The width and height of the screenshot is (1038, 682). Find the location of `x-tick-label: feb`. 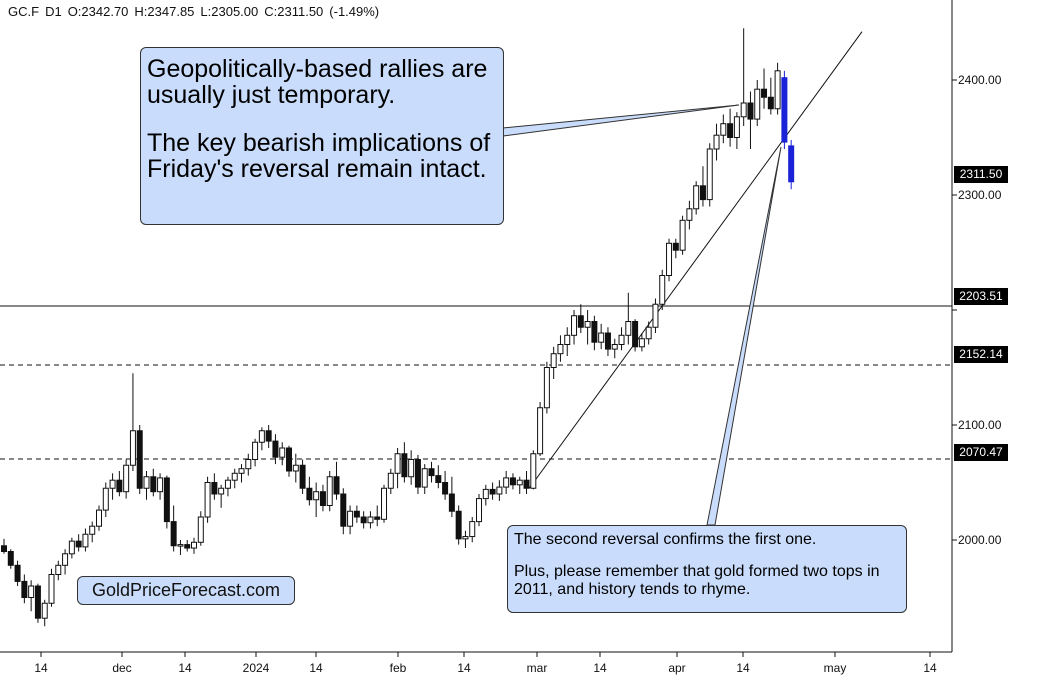

x-tick-label: feb is located at coordinates (398, 668).